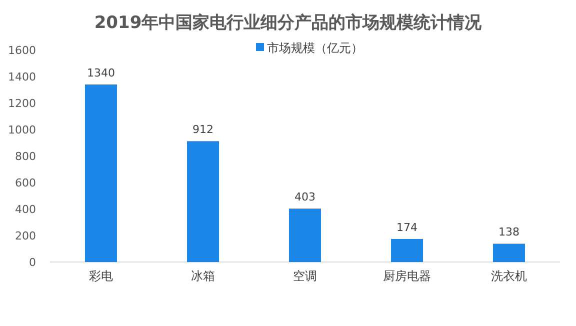 The height and width of the screenshot is (326, 576). Describe the element at coordinates (25, 156) in the screenshot. I see `y-tick-label: 800` at that location.